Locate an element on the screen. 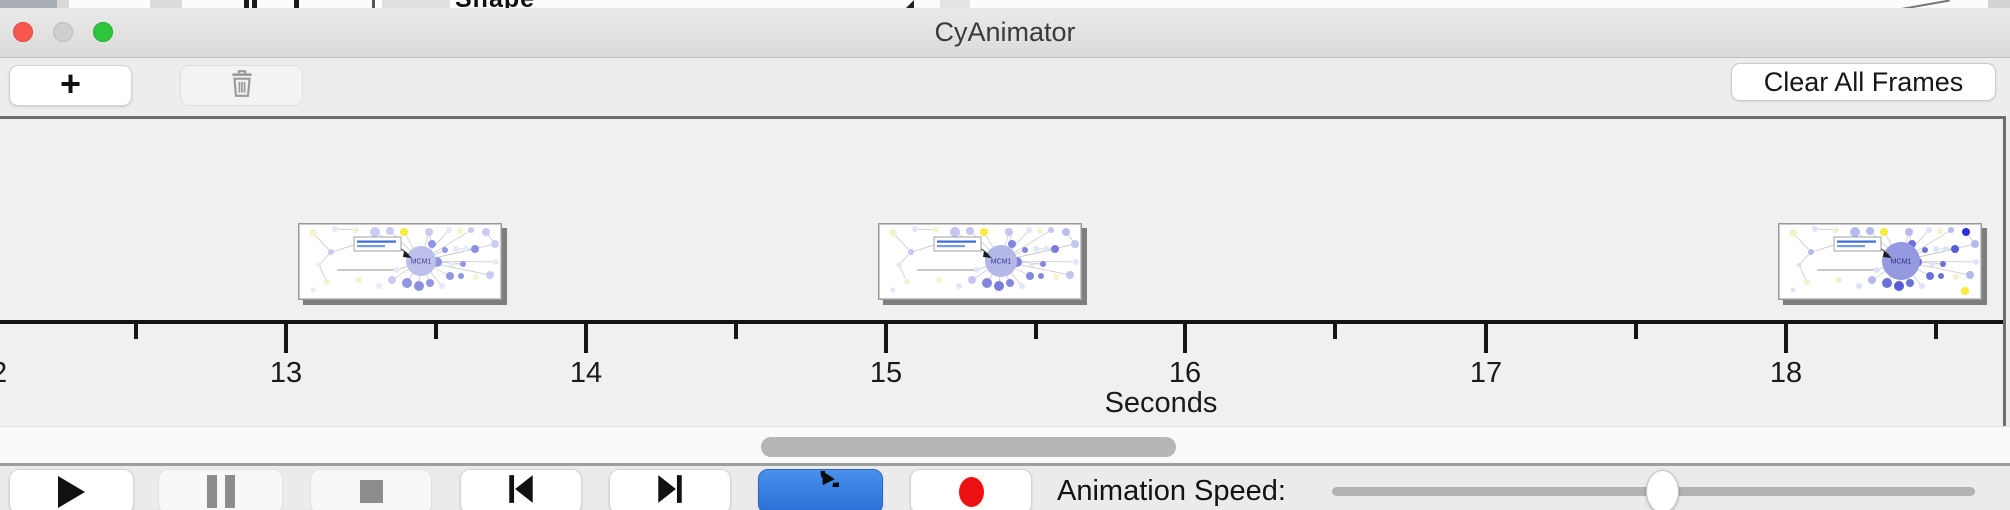 Image resolution: width=2010 pixels, height=510 pixels. record-button is located at coordinates (971, 489).